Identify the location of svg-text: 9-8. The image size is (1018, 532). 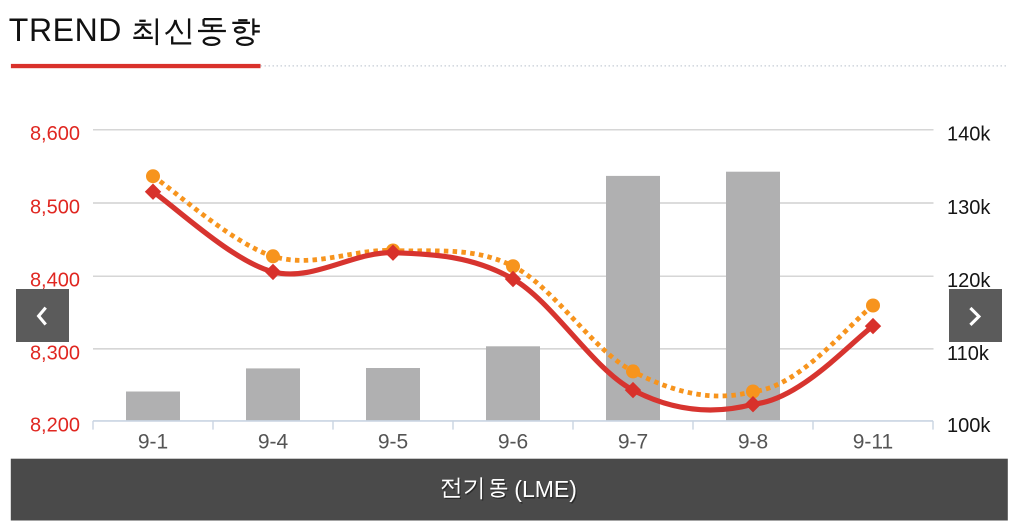
(753, 441).